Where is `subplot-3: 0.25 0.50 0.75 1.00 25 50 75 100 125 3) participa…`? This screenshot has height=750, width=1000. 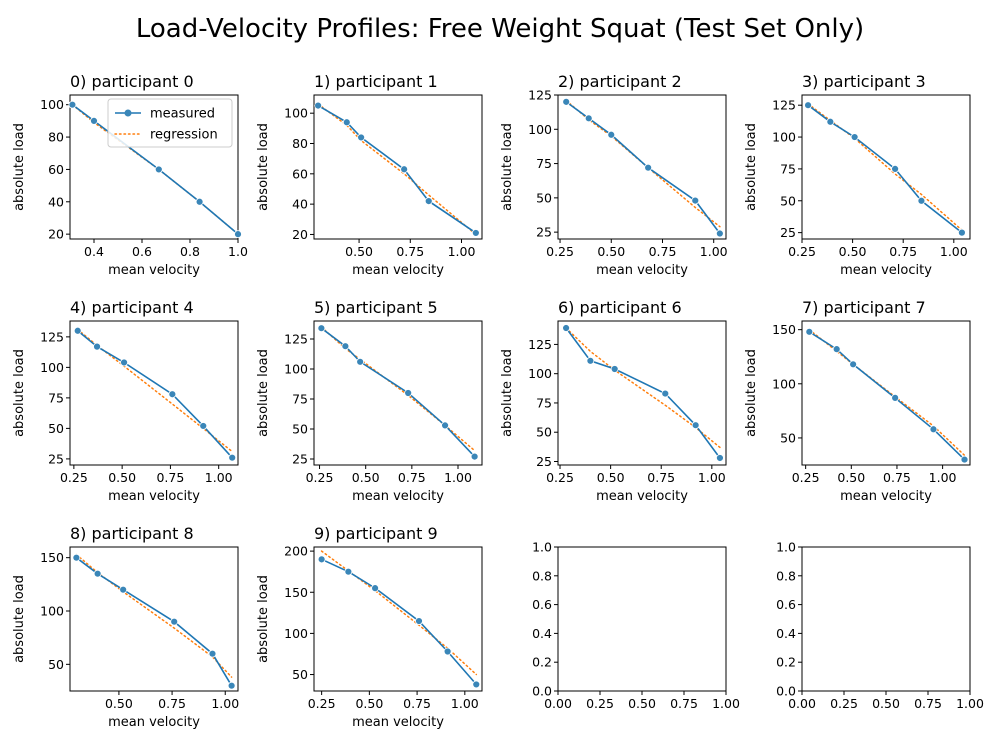 subplot-3: 0.25 0.50 0.75 1.00 25 50 75 100 125 3) participa… is located at coordinates (857, 175).